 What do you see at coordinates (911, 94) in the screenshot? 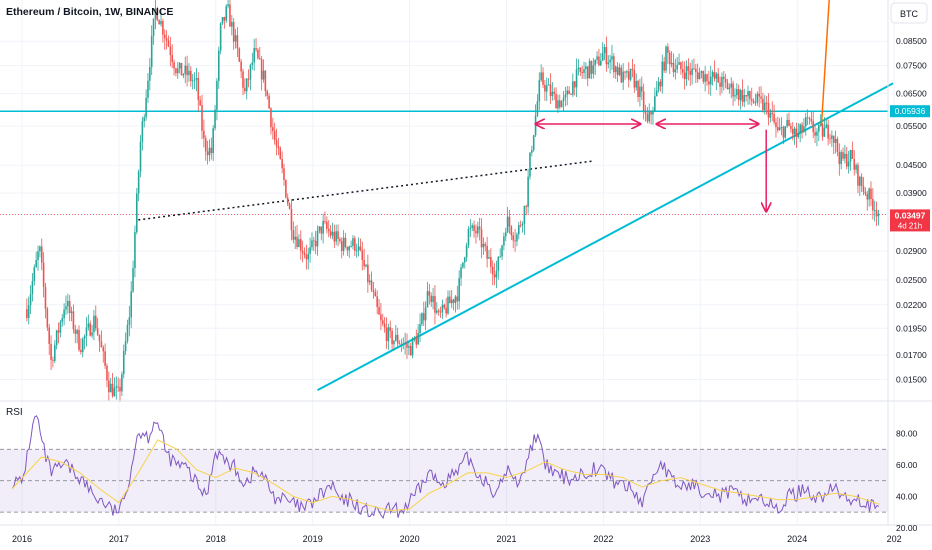
I see `price-tick-label: 0.06500` at bounding box center [911, 94].